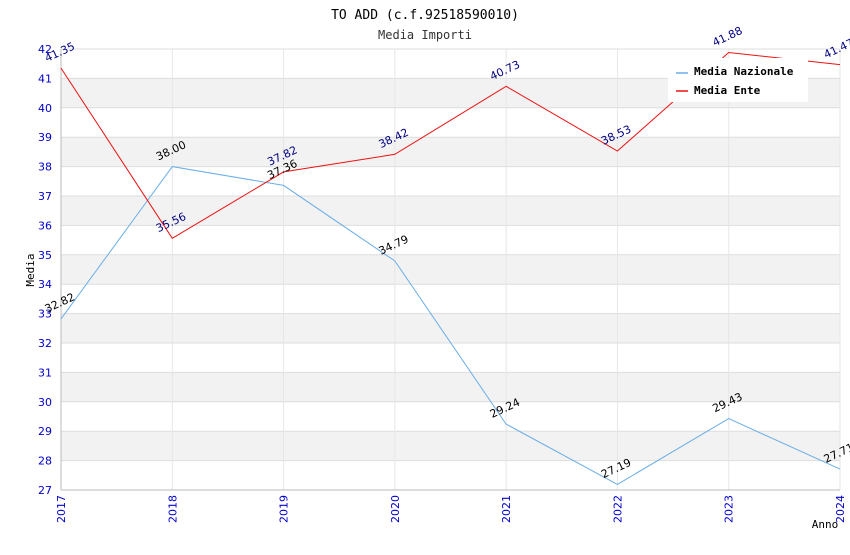 The width and height of the screenshot is (850, 555). I want to click on y-tick-label: 30, so click(45, 402).